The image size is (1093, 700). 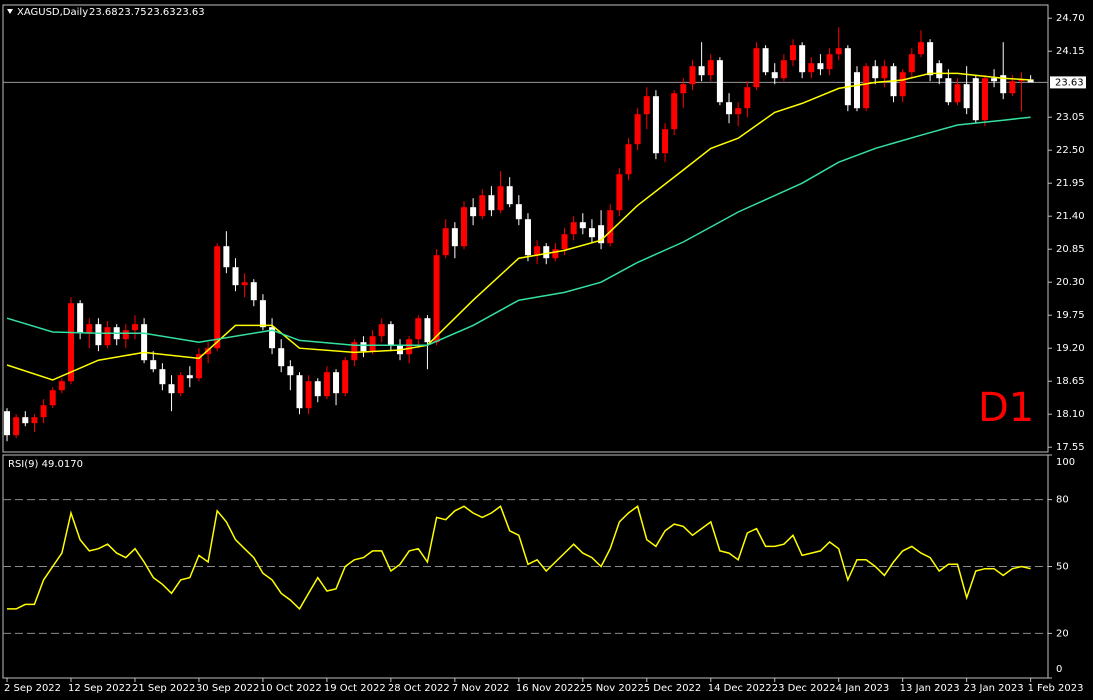 I want to click on header-high: 23.75, so click(x=132, y=12).